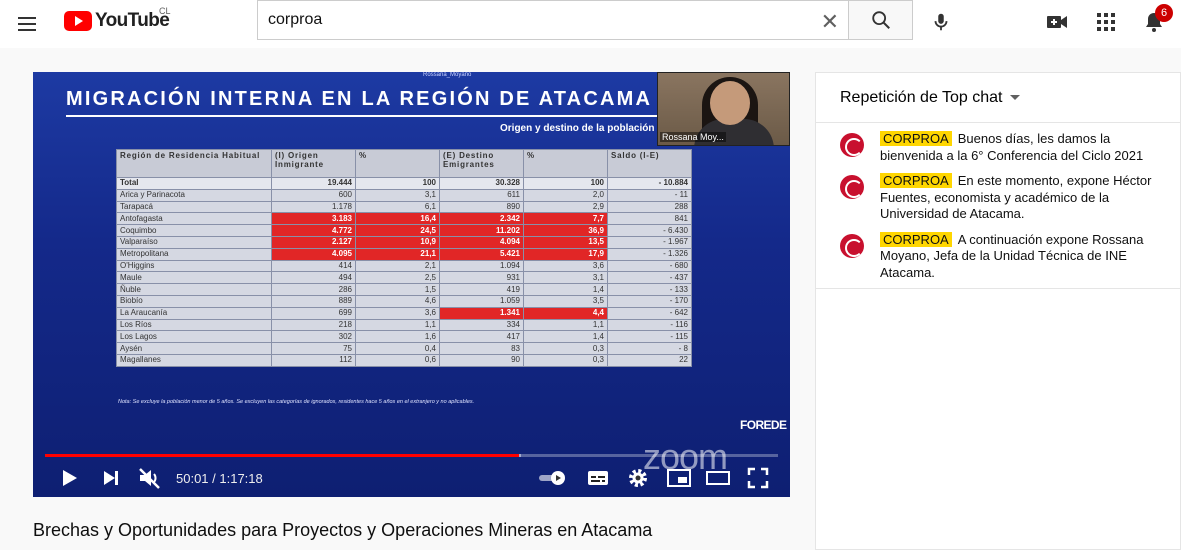 The height and width of the screenshot is (550, 1181). I want to click on settings-button, so click(638, 478).